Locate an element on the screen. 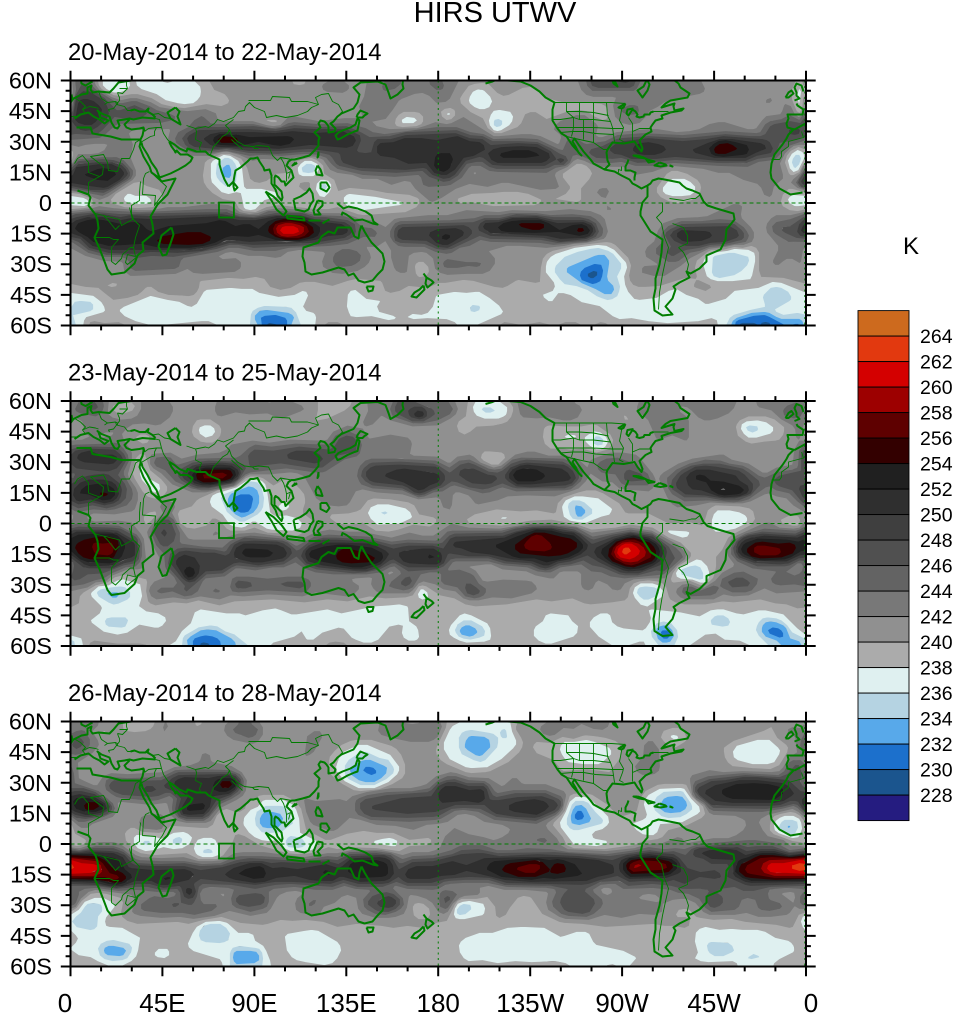  svg-text: 264 is located at coordinates (936, 337).